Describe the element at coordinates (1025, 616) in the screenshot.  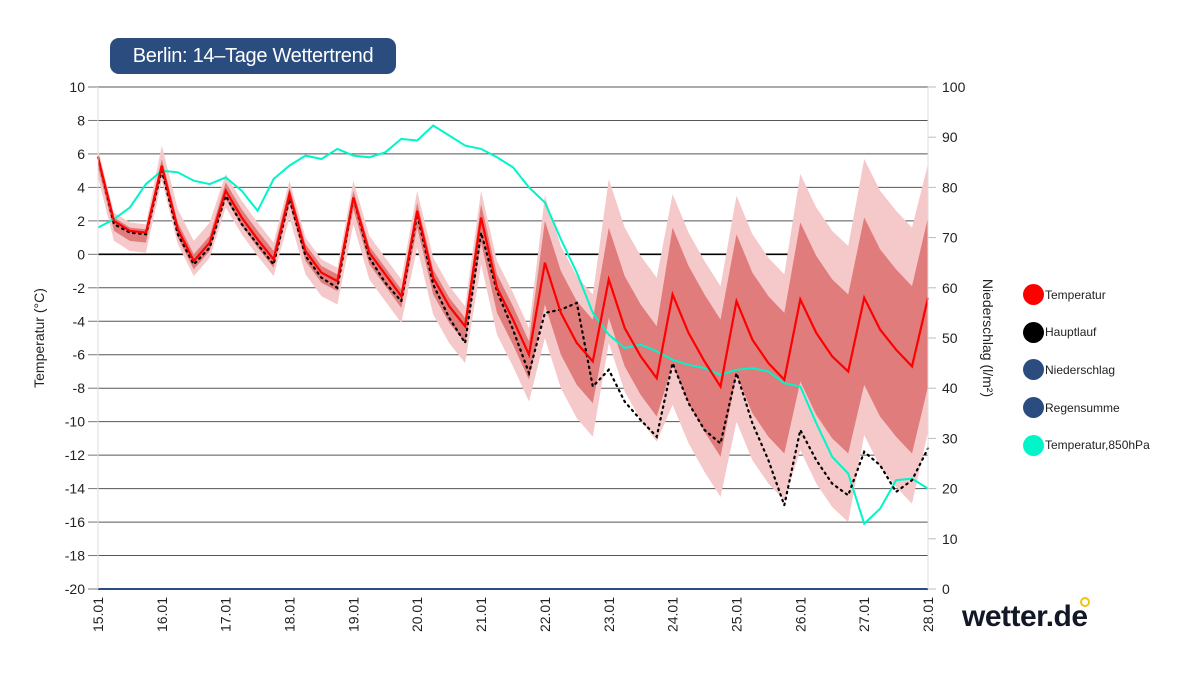
I see `wetter-de-logo: wetter.de` at that location.